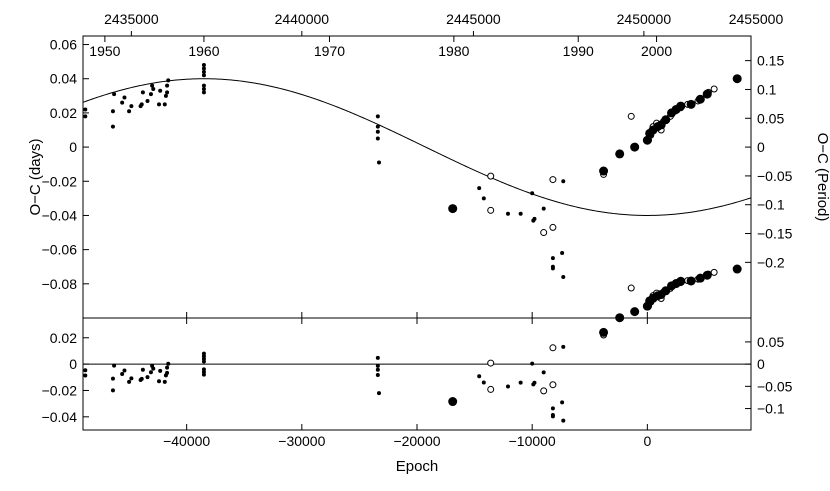 The image size is (830, 491). What do you see at coordinates (822, 177) in the screenshot?
I see `y-axis-title-right: O−C (Period)` at bounding box center [822, 177].